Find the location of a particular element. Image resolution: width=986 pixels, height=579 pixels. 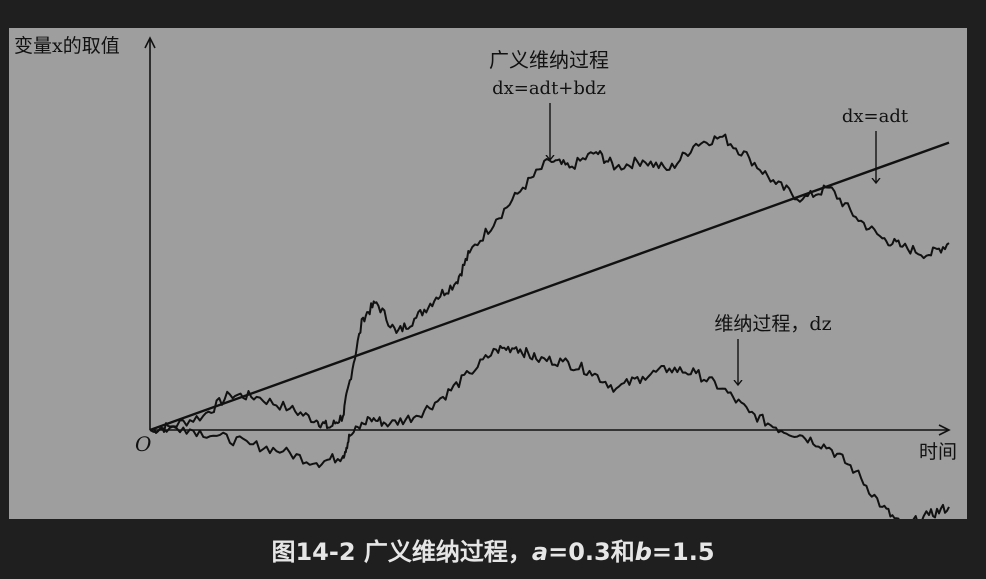

caption-prefix: 图14-2 广义维纳过程， is located at coordinates (401, 552).